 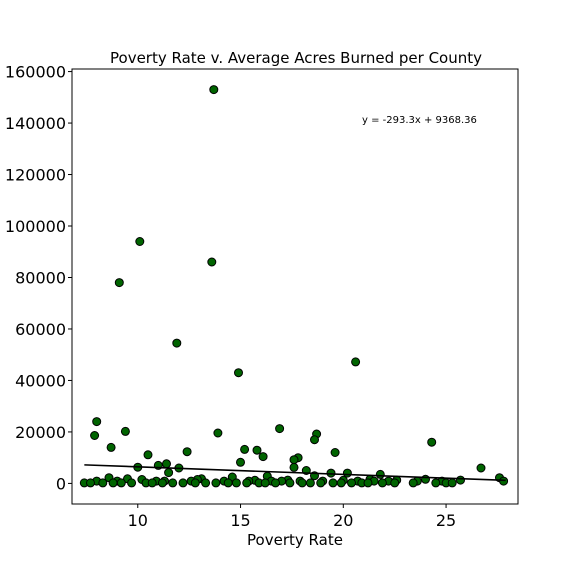 I want to click on x-tick-label: 15, so click(x=240, y=520).